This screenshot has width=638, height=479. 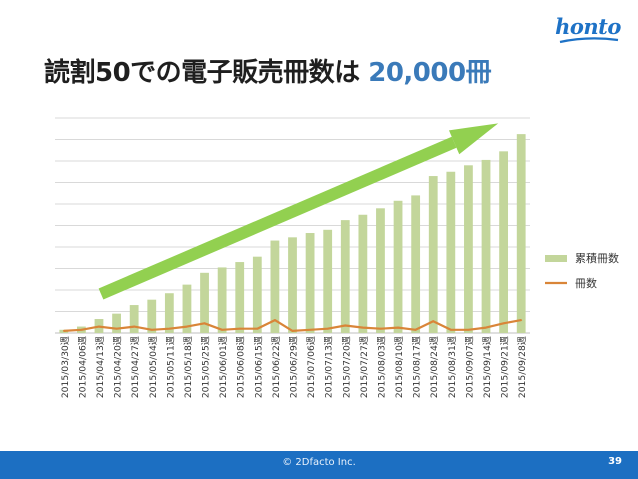 What do you see at coordinates (206, 367) in the screenshot?
I see `x-tick-label: 2015/05/25週` at bounding box center [206, 367].